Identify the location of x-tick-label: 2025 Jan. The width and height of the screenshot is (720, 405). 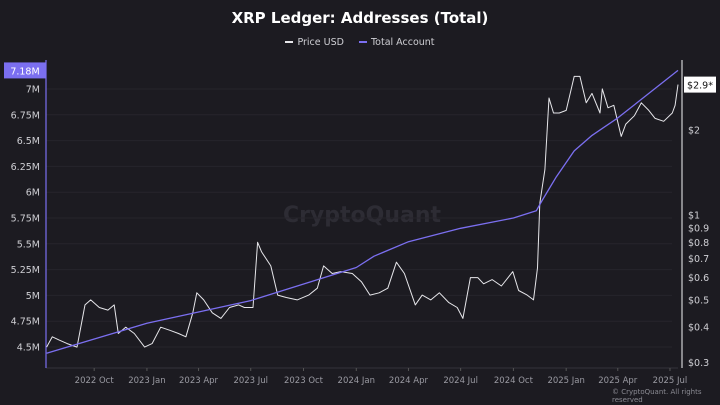
(565, 381).